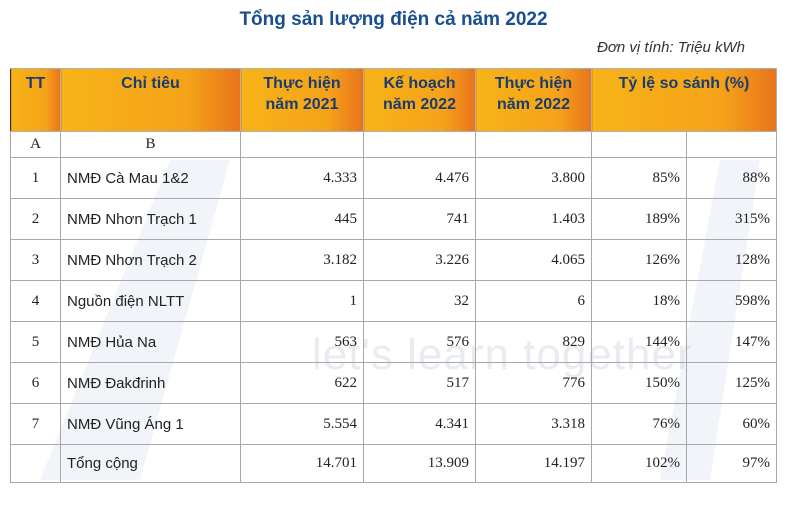 Image resolution: width=787 pixels, height=508 pixels. I want to click on row-name: NMĐ Hủa Na, so click(150, 342).